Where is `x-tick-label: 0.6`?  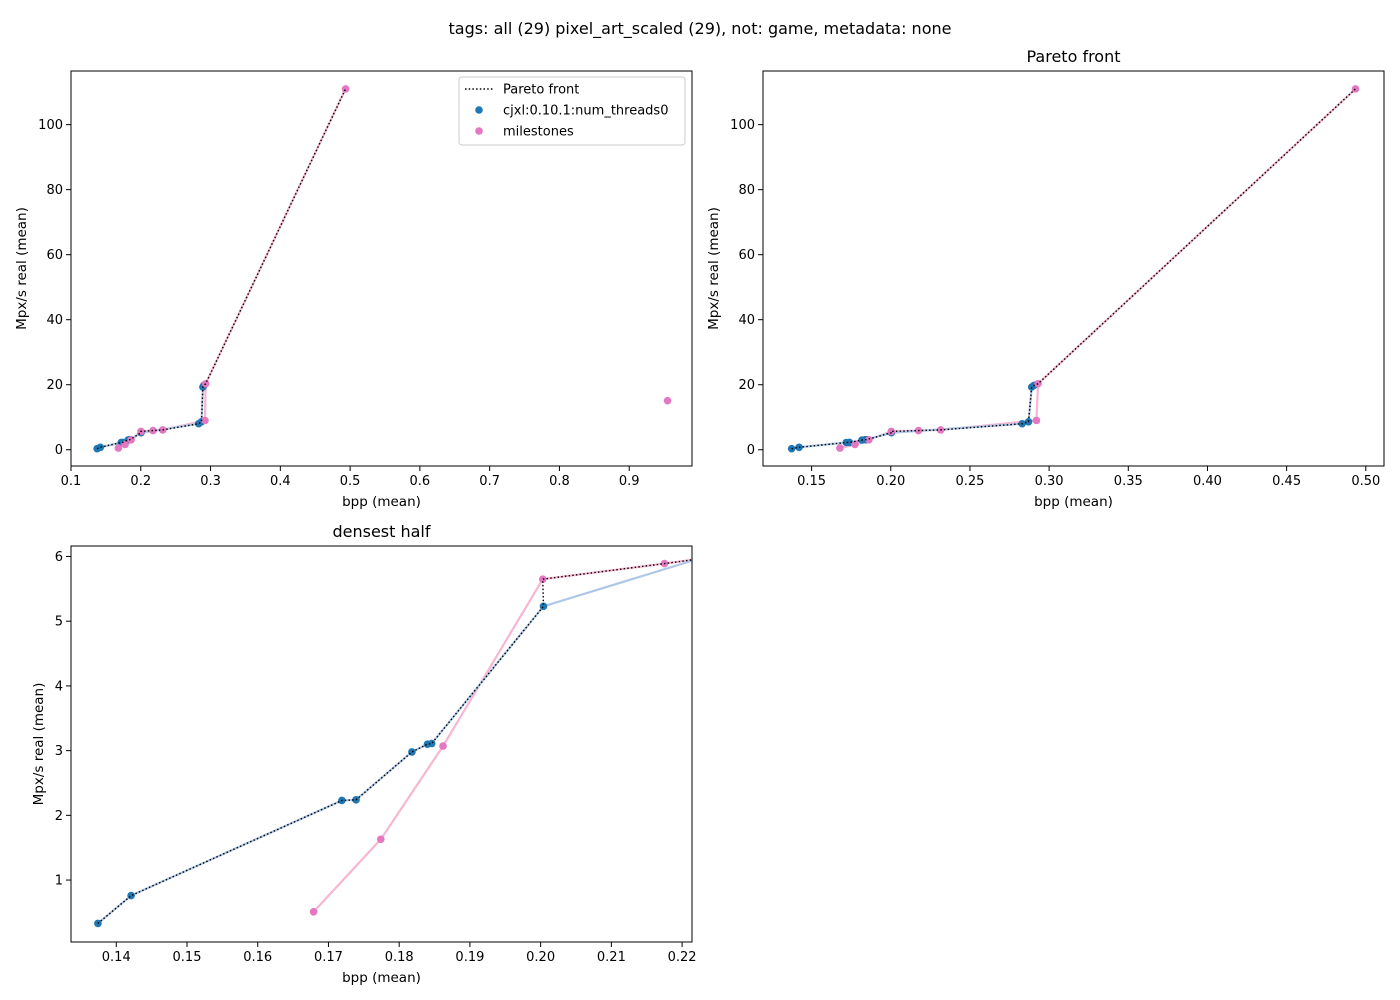
x-tick-label: 0.6 is located at coordinates (420, 481).